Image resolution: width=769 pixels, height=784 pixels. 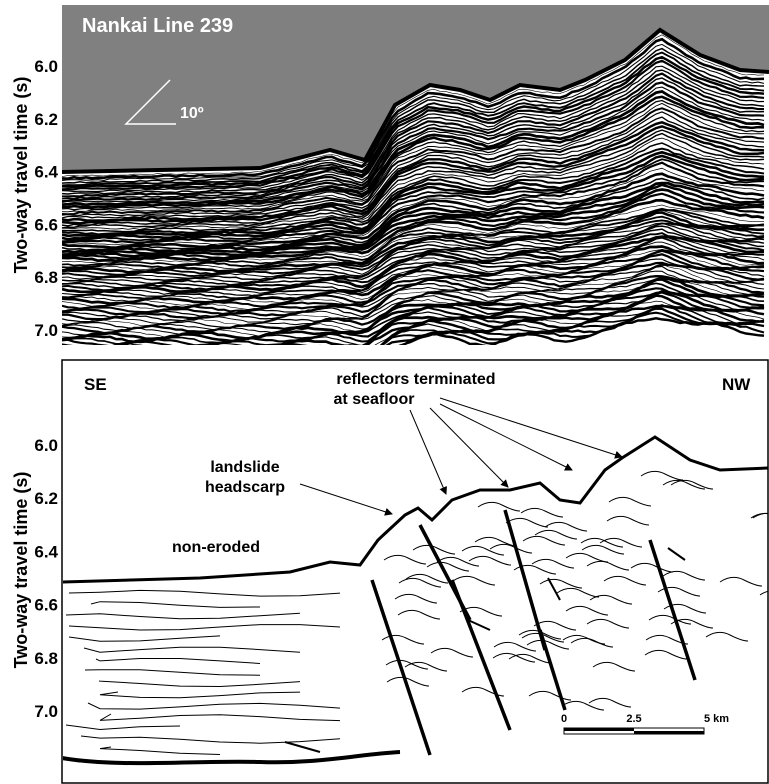 I want to click on angle-label: 10º, so click(x=192, y=113).